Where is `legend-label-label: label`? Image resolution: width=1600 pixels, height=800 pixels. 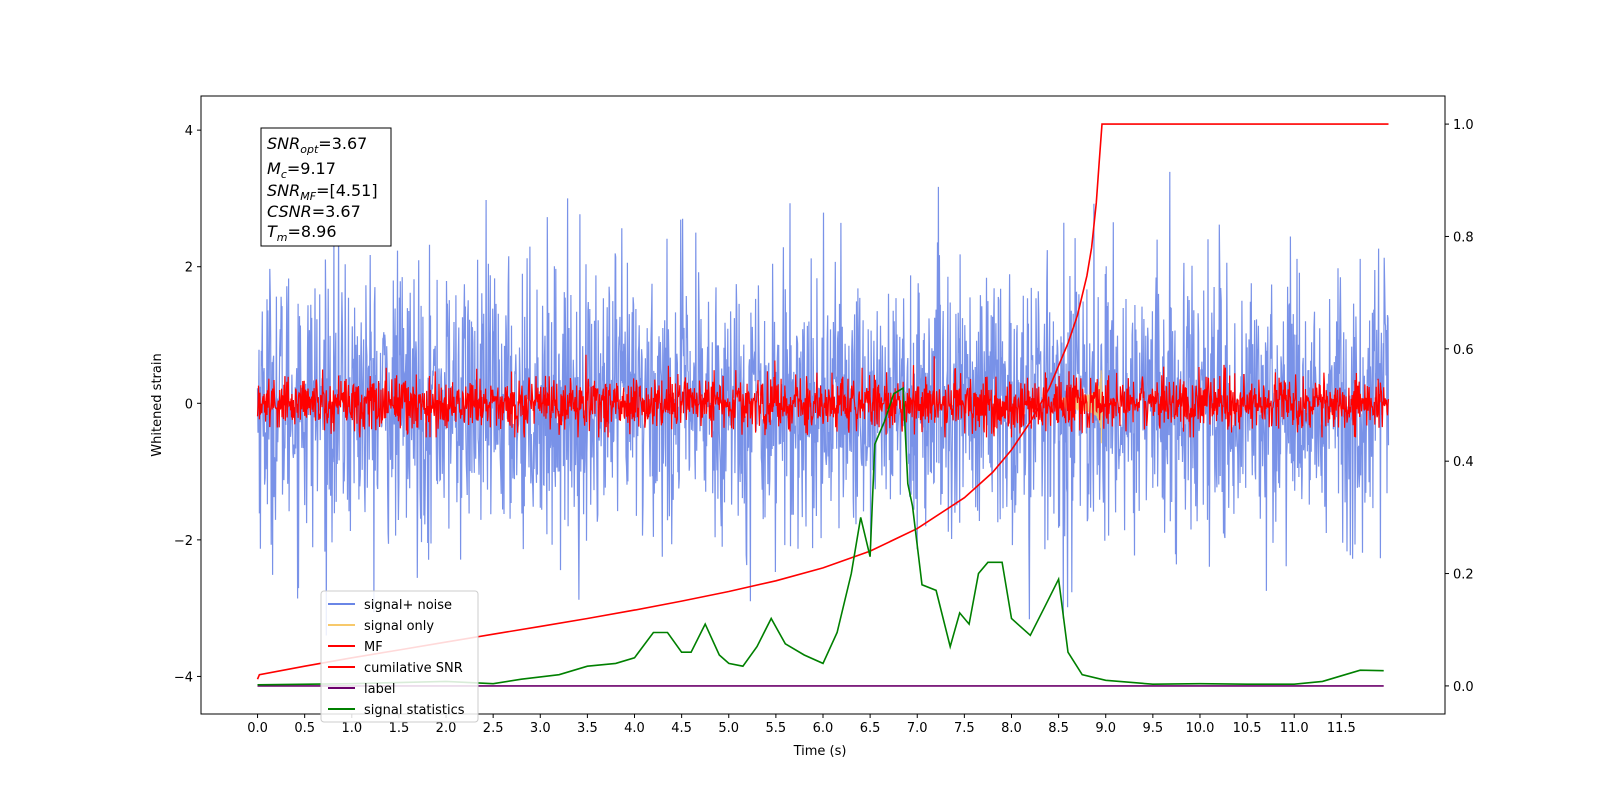 legend-label-label: label is located at coordinates (379, 689).